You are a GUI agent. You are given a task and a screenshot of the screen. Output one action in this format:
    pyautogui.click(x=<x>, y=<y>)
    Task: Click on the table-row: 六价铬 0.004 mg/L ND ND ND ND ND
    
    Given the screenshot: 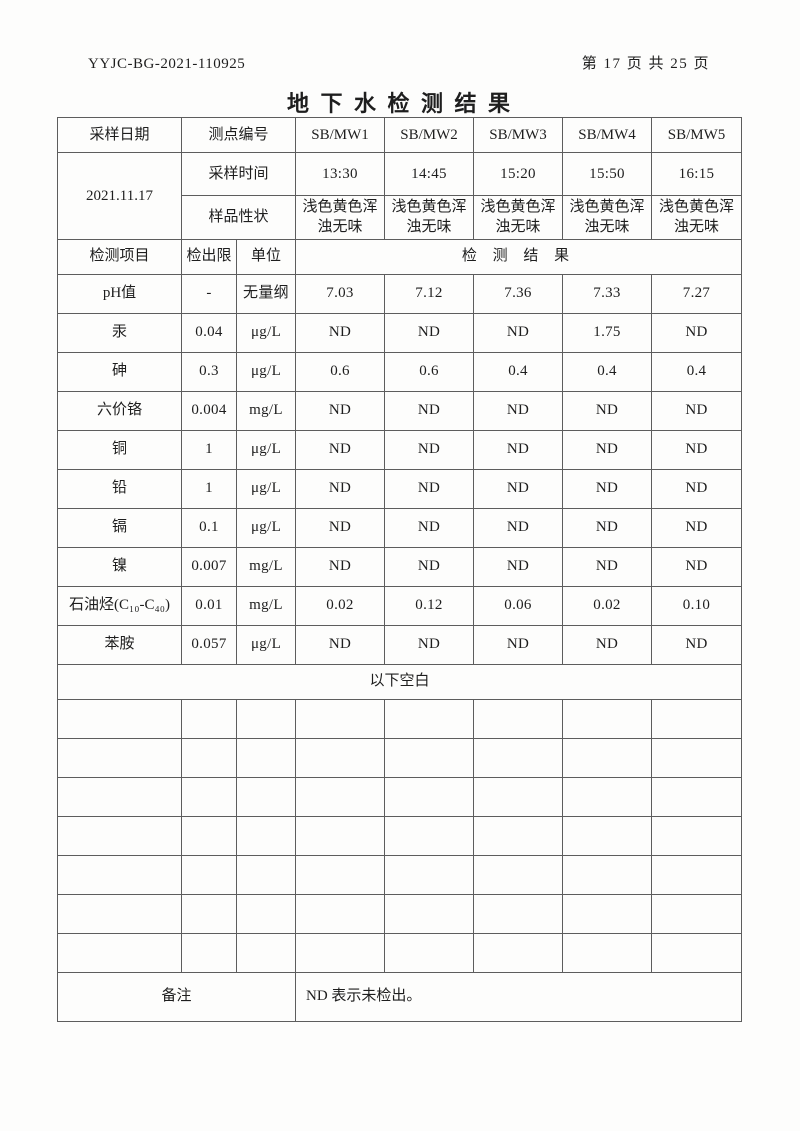 What is the action you would take?
    pyautogui.click(x=400, y=410)
    